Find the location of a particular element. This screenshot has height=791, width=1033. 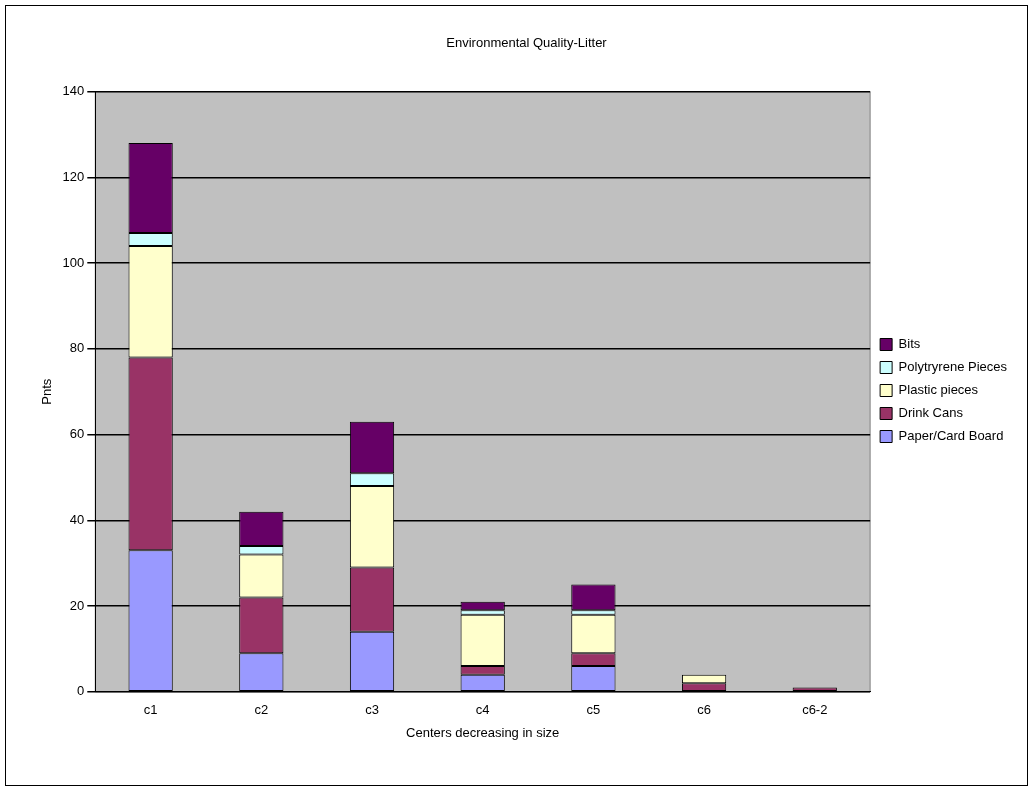

chart-title: Environmental Quality-Litter is located at coordinates (527, 43).